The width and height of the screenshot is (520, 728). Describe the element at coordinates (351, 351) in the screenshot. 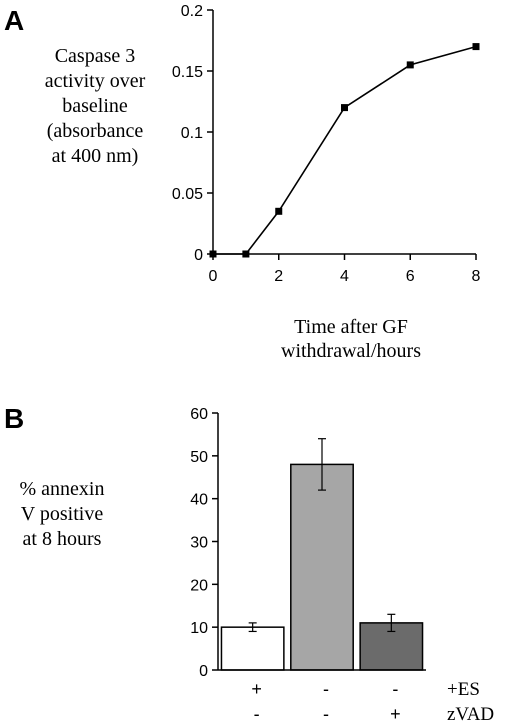

I see `panel-a-xlabel-line: withdrawal/hours` at that location.